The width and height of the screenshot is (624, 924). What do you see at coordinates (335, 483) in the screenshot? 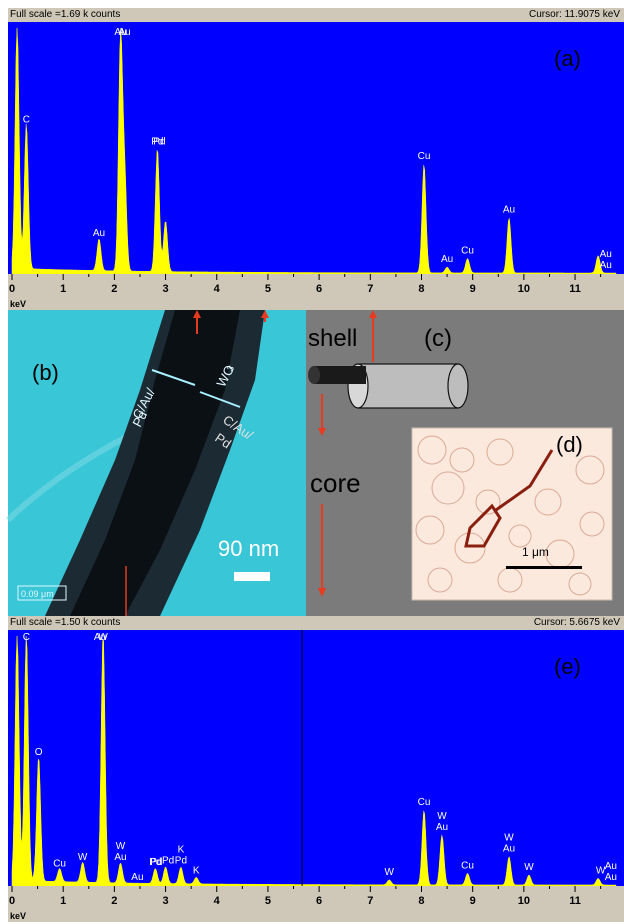
I see `core-label: core` at bounding box center [335, 483].